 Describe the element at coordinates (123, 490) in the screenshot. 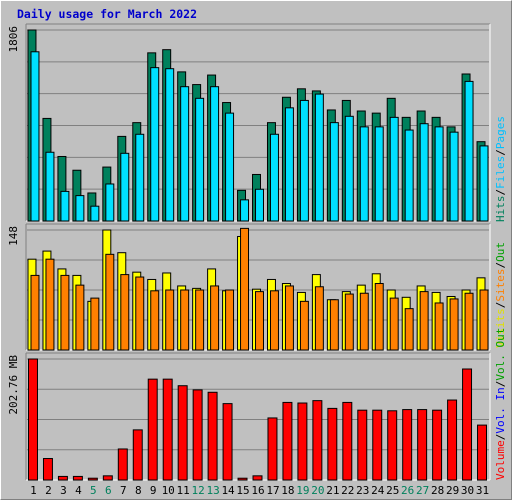

I see `day-label: 7` at that location.